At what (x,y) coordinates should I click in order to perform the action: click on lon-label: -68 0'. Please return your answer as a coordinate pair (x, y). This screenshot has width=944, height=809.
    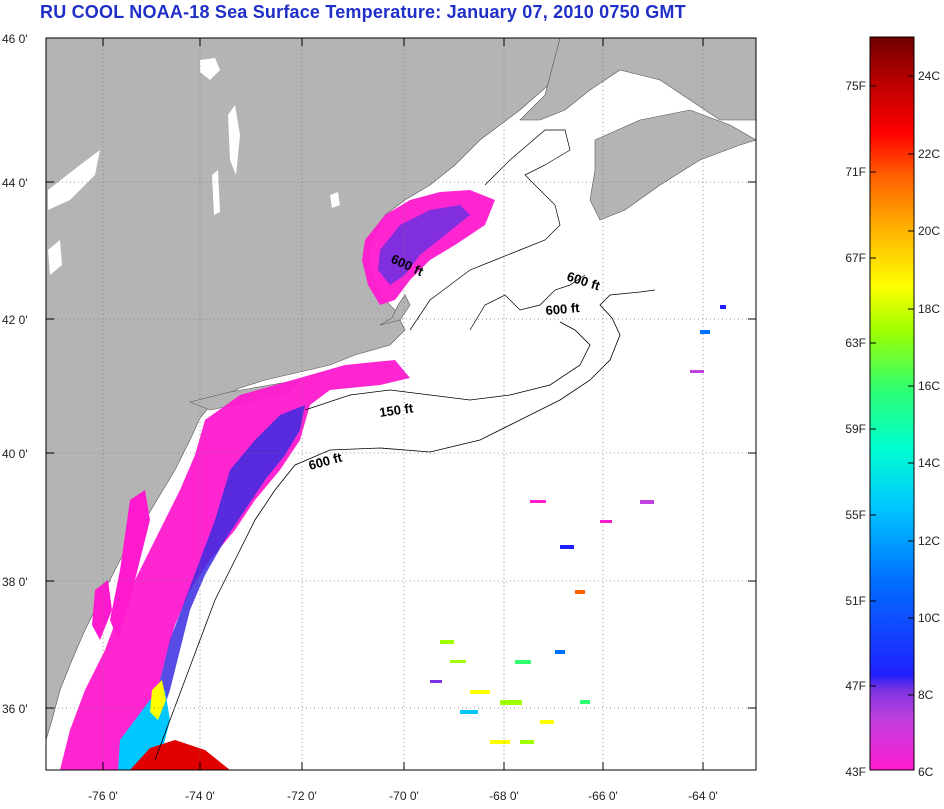
    Looking at the image, I should click on (504, 796).